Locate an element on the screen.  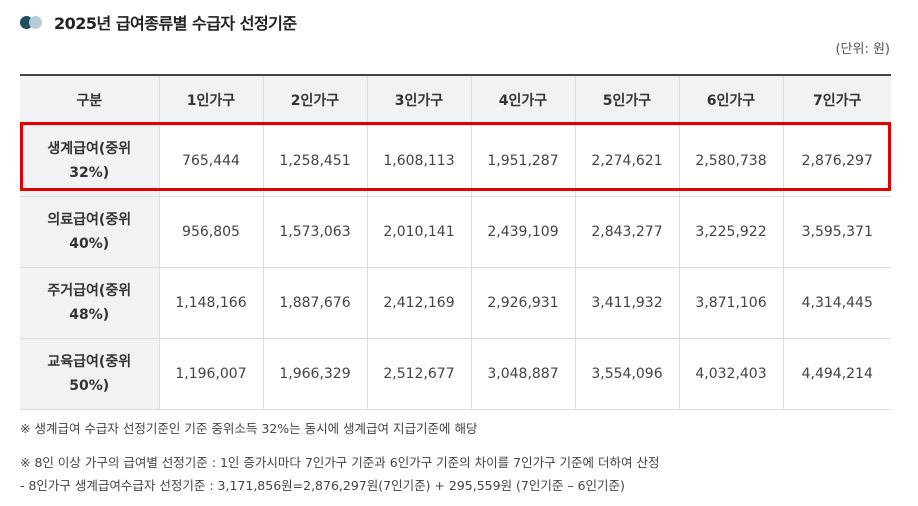
table-cell: 2,876,297 is located at coordinates (837, 161).